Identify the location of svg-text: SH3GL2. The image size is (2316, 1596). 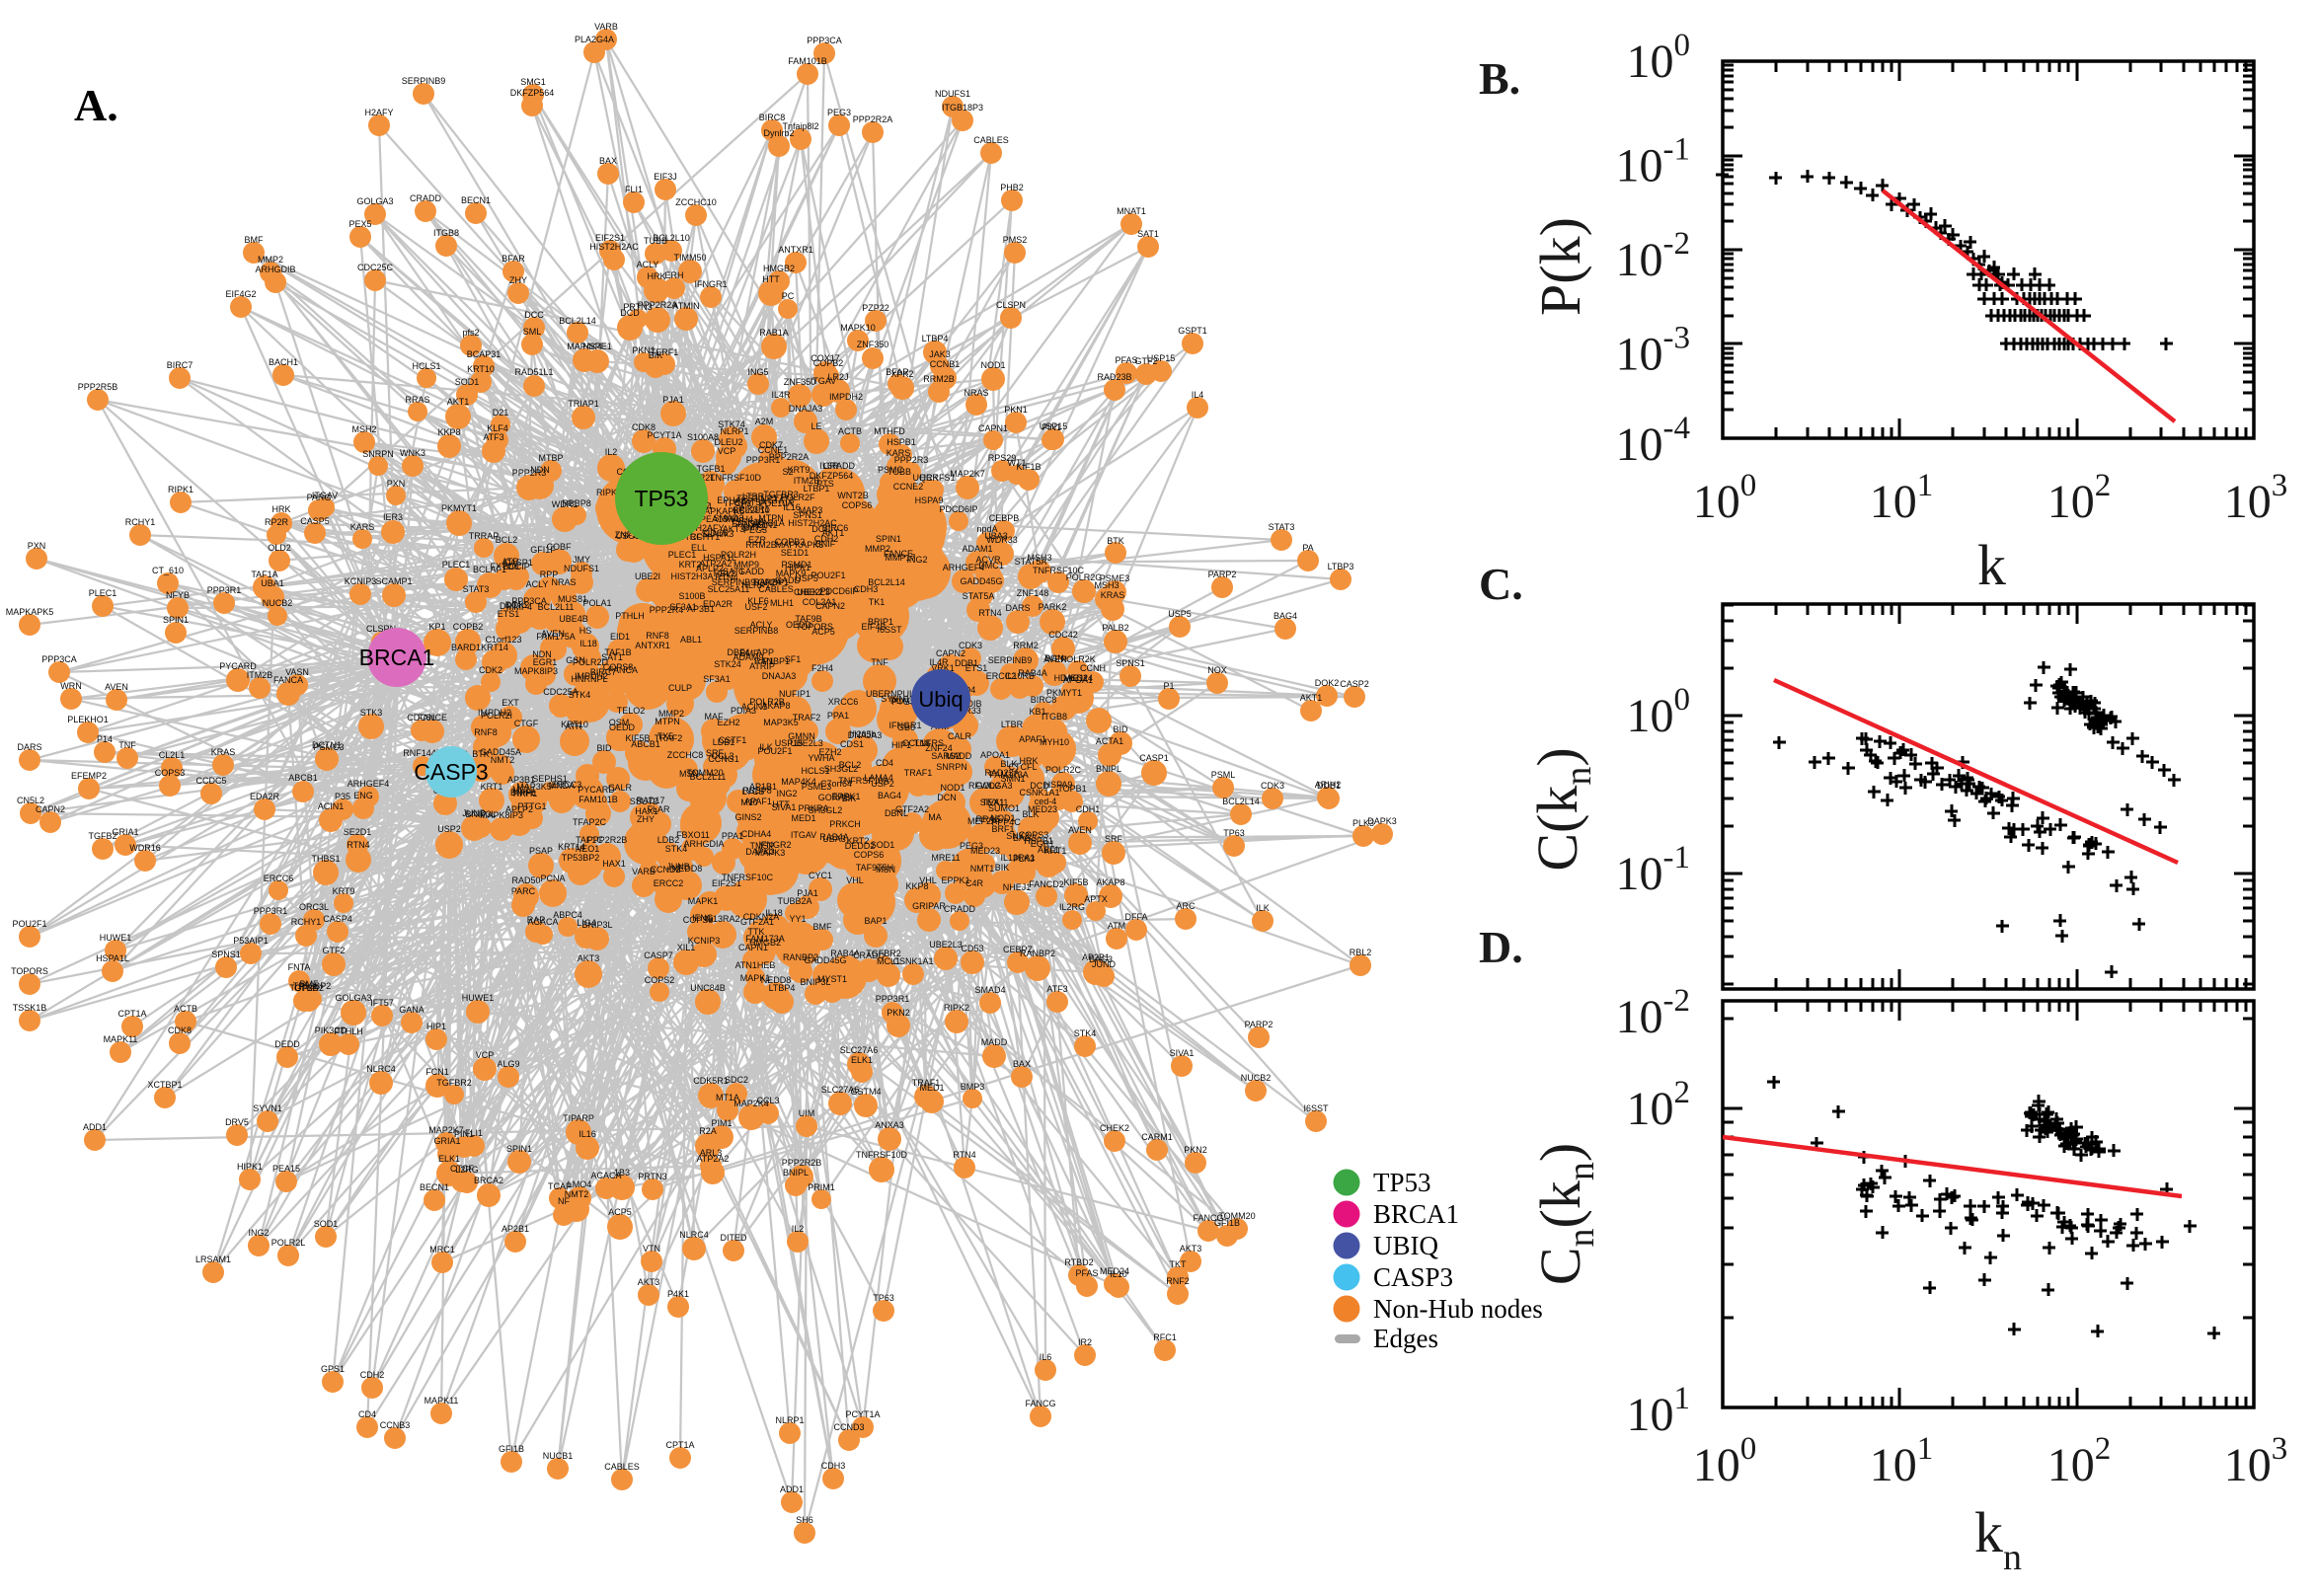
(826, 810).